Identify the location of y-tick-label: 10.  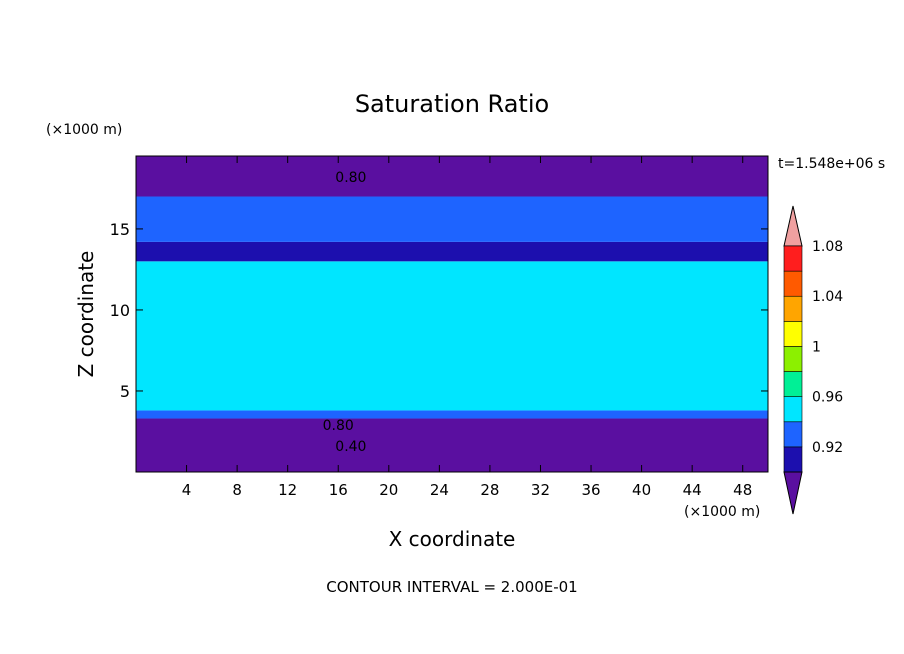
(120, 310).